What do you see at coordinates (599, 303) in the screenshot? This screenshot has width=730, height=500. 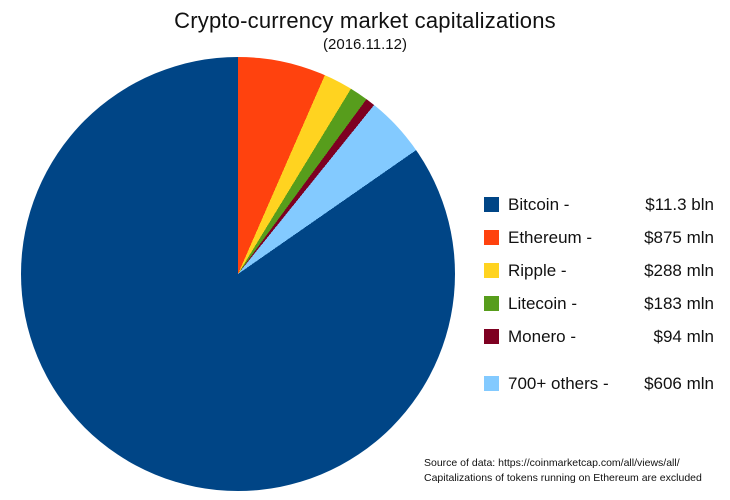 I see `legend-item-litecoin: Litecoin - $183 mln` at bounding box center [599, 303].